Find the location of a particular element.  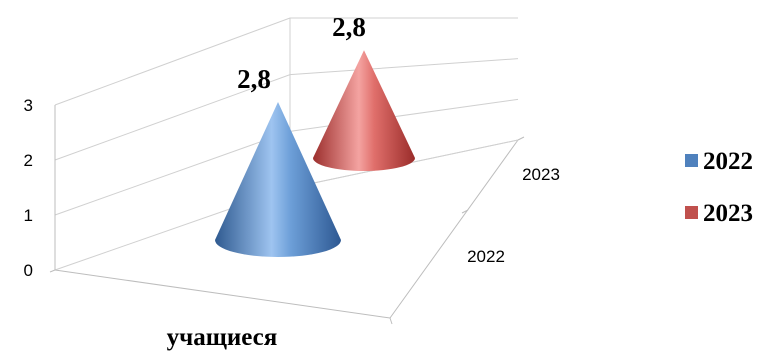

depth-label-2022: 2022 is located at coordinates (486, 256).